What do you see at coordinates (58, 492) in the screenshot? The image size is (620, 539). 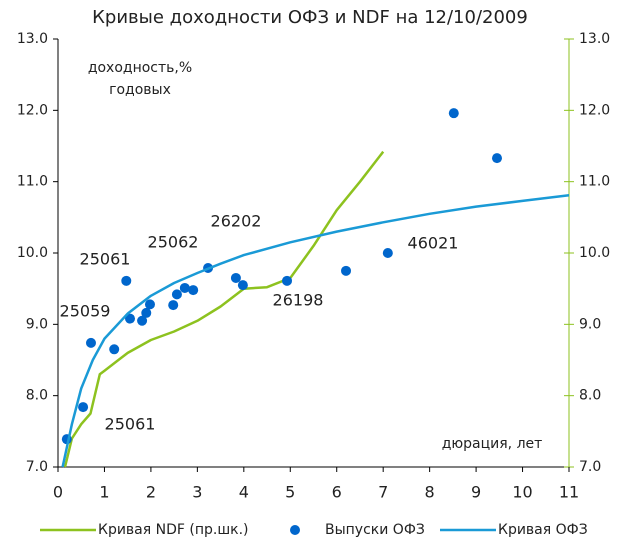 I see `x-tick-label: 0` at bounding box center [58, 492].